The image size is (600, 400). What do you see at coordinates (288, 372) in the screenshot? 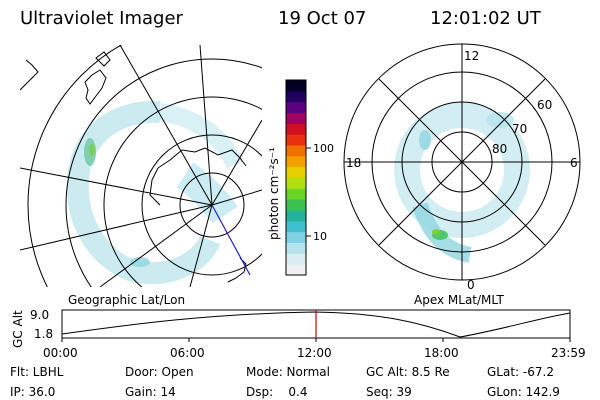
I see `info-mode: Mode: Normal` at bounding box center [288, 372].